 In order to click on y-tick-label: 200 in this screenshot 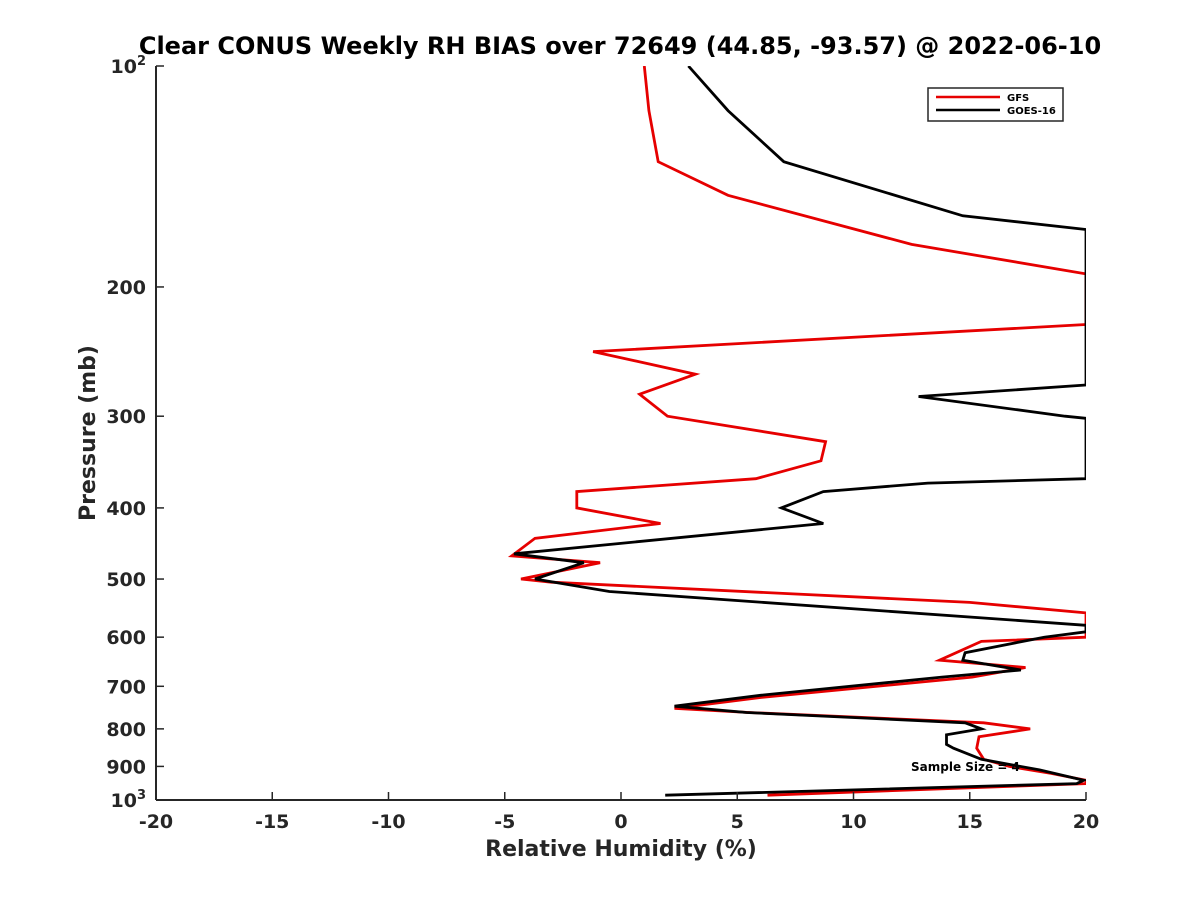, I will do `click(126, 288)`.